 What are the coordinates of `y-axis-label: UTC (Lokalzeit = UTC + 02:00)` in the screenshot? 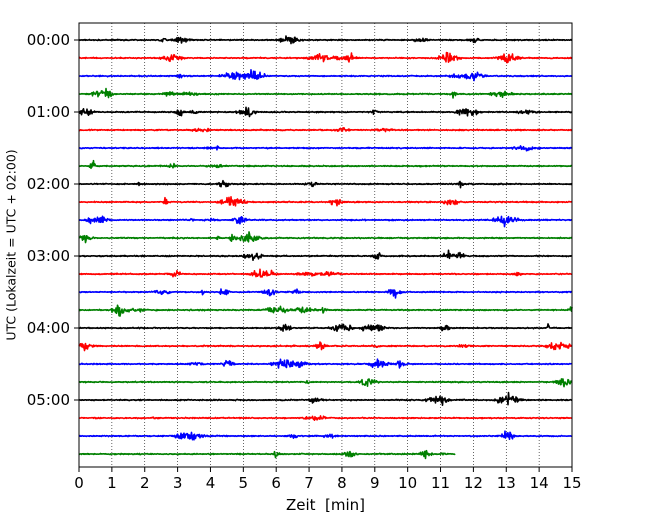 It's located at (11, 244).